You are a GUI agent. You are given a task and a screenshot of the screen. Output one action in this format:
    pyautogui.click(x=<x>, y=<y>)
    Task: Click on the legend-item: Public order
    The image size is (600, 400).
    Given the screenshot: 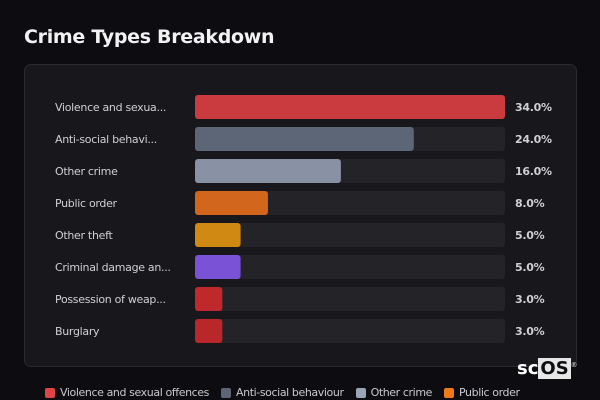 What is the action you would take?
    pyautogui.click(x=482, y=392)
    